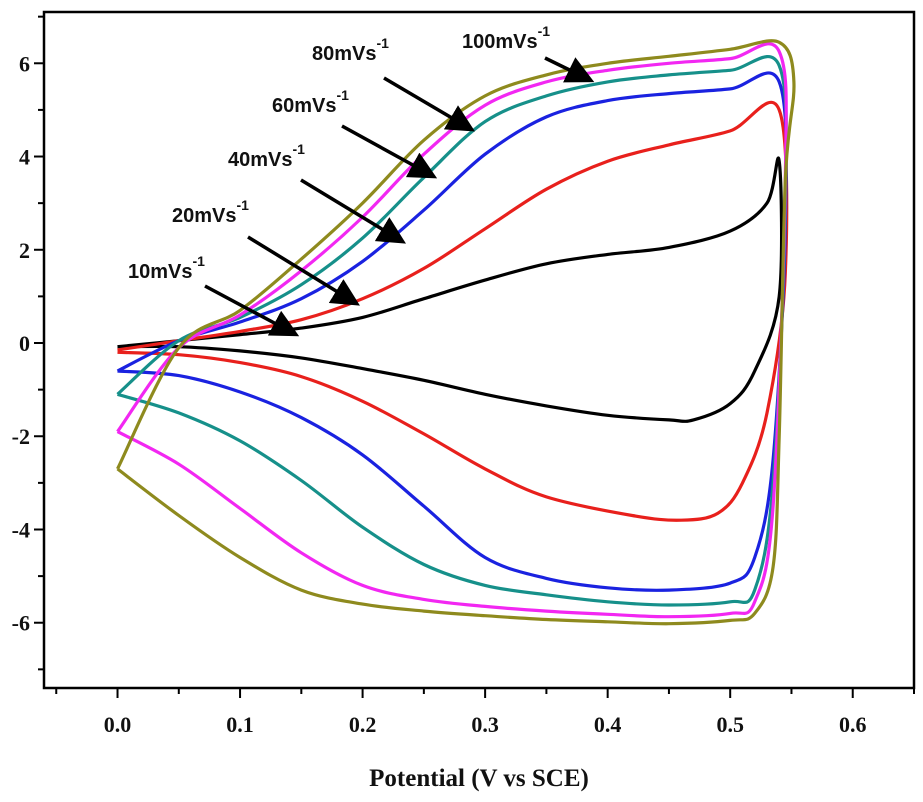 Image resolution: width=923 pixels, height=802 pixels. I want to click on y-tick-label: -6, so click(21, 623).